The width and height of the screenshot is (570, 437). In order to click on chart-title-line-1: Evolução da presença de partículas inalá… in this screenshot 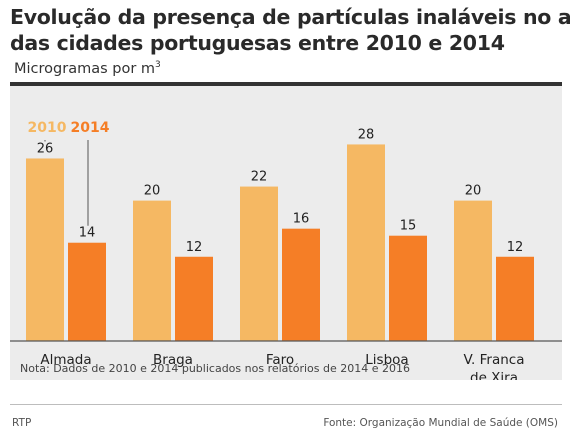, I will do `click(290, 17)`.